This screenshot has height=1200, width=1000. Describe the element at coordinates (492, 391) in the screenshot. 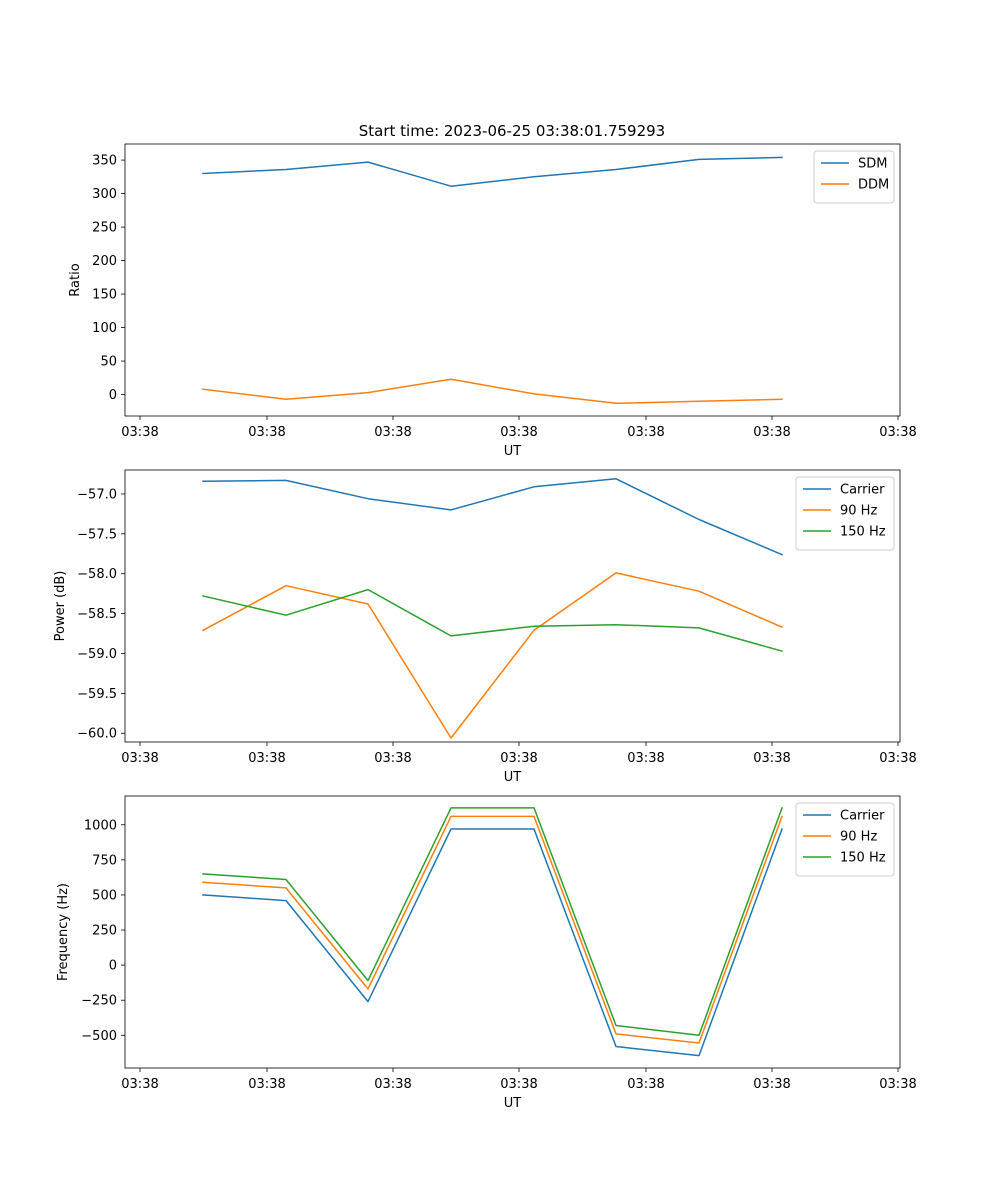

I see `series-line-ddm` at that location.